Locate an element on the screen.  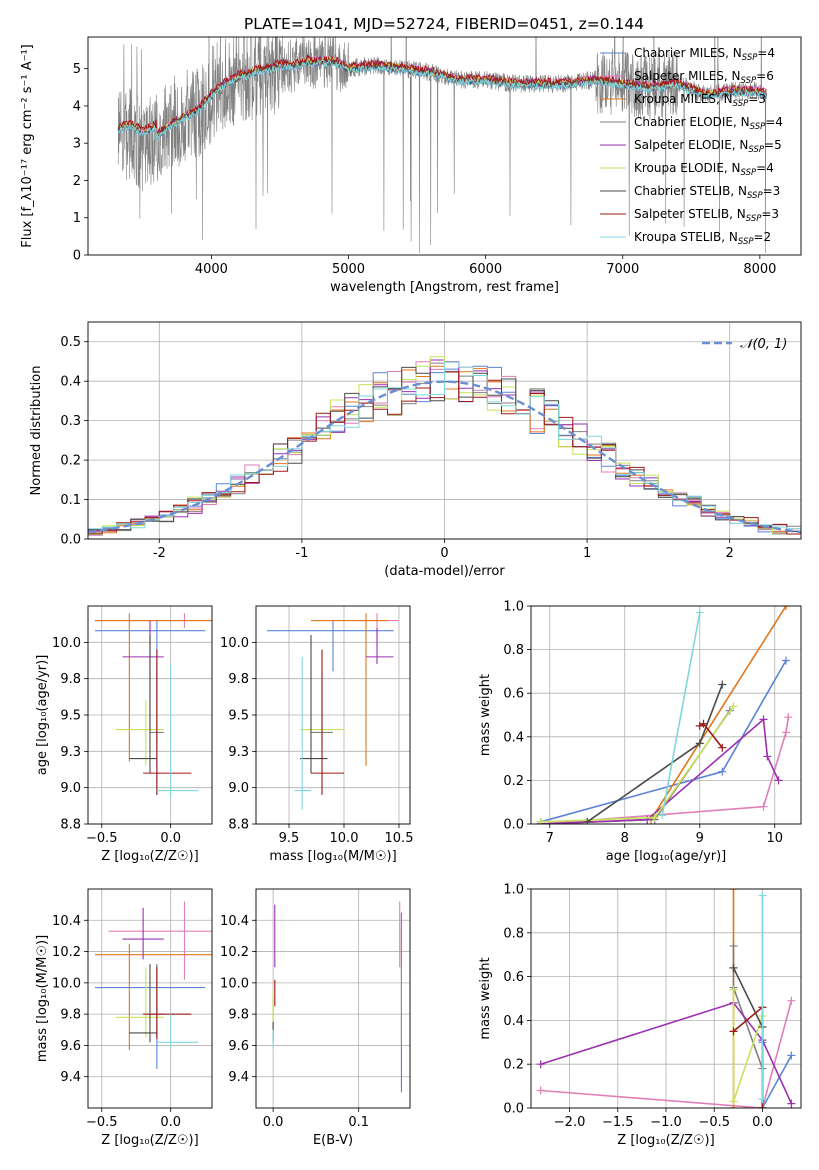
x-tick-label: 6000 is located at coordinates (485, 269).